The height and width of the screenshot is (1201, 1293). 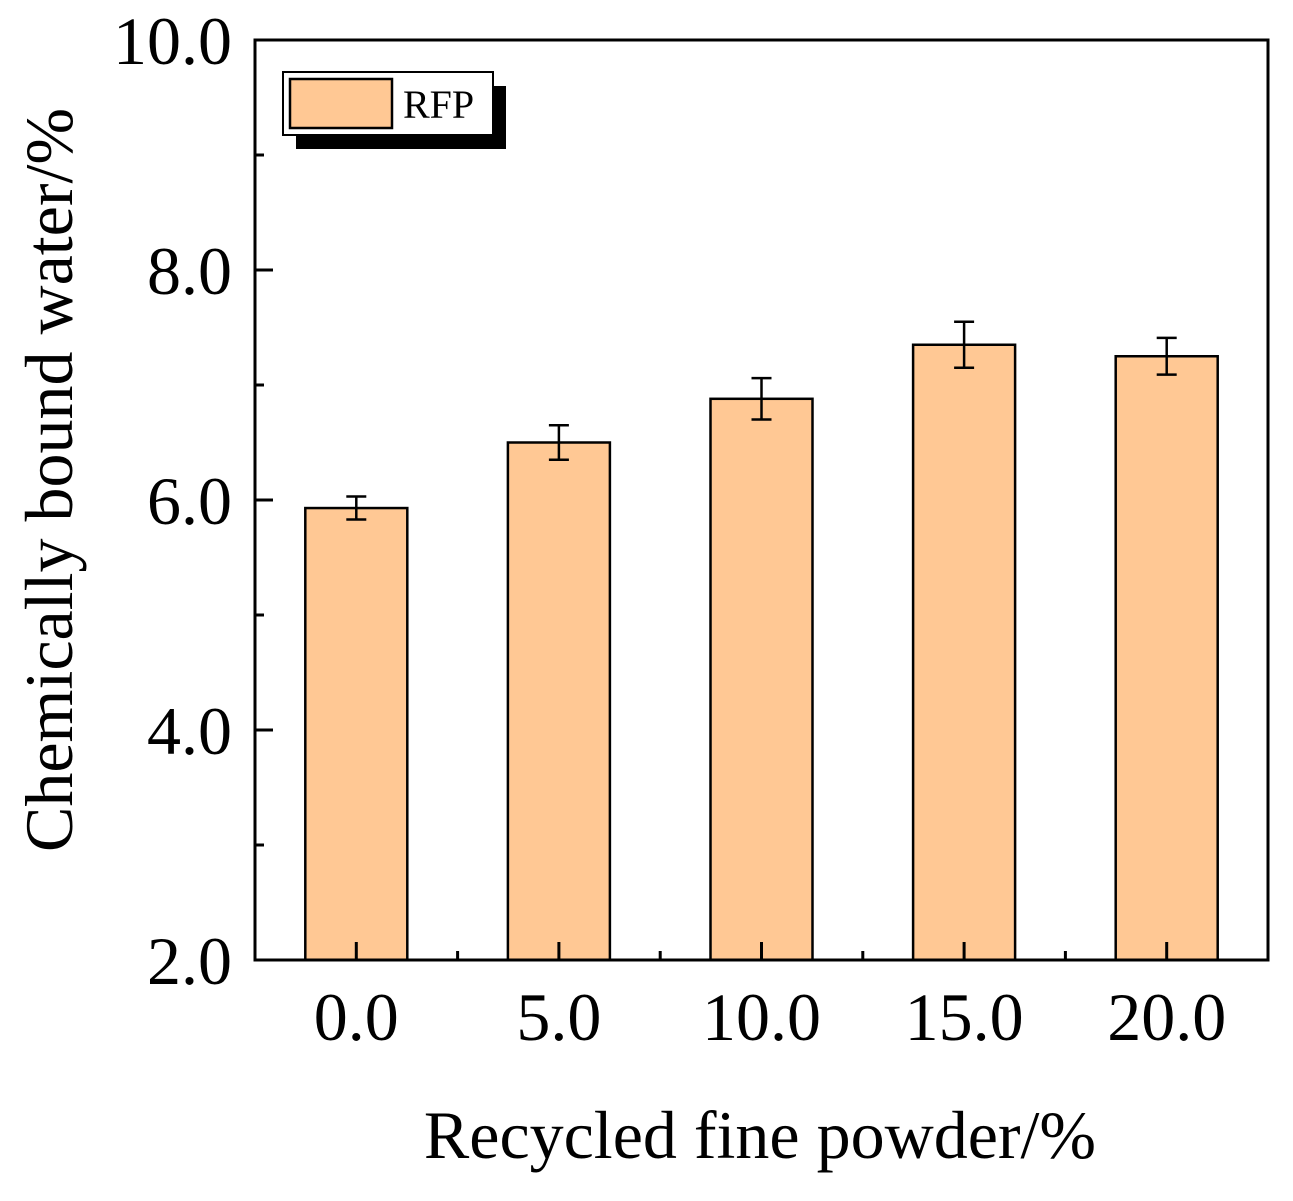 What do you see at coordinates (49, 480) in the screenshot?
I see `y-axis-title: Chemically bound water/%` at bounding box center [49, 480].